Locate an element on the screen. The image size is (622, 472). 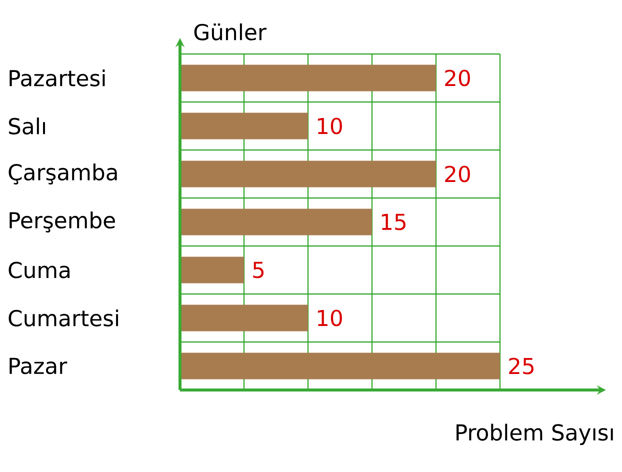
data-label: 25 is located at coordinates (521, 366).